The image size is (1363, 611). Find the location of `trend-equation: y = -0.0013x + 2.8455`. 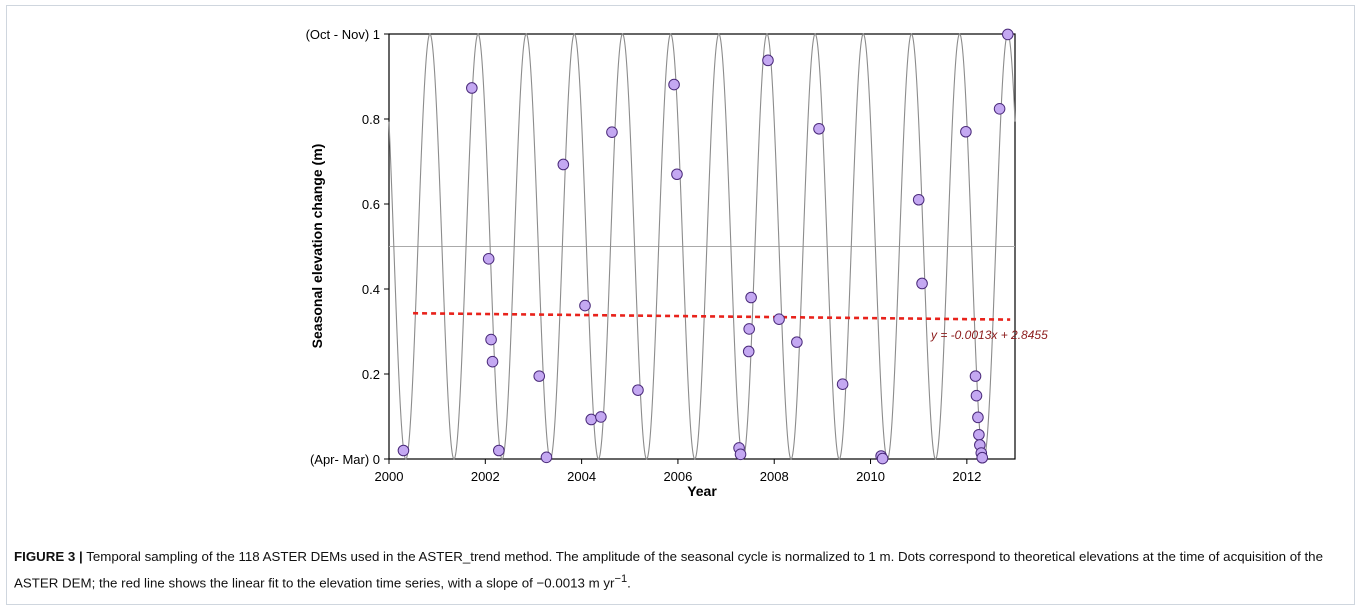

trend-equation: y = -0.0013x + 2.8455 is located at coordinates (989, 335).